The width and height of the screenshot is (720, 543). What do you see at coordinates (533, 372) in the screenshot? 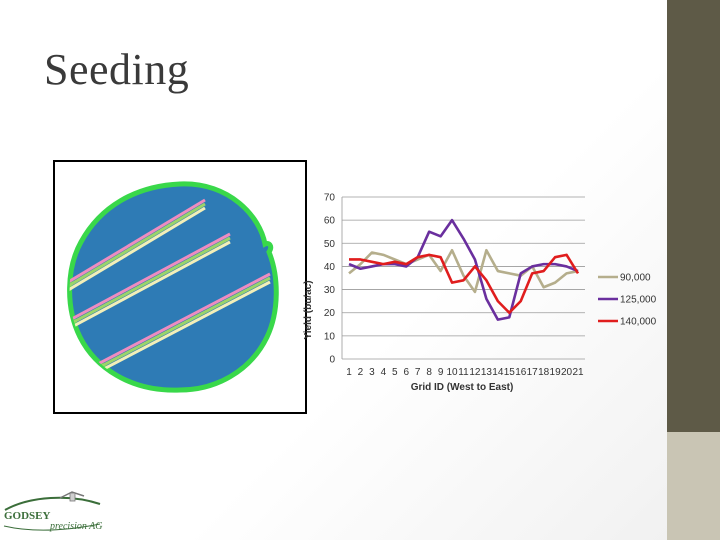
I see `x-tick-label: 17` at bounding box center [533, 372].